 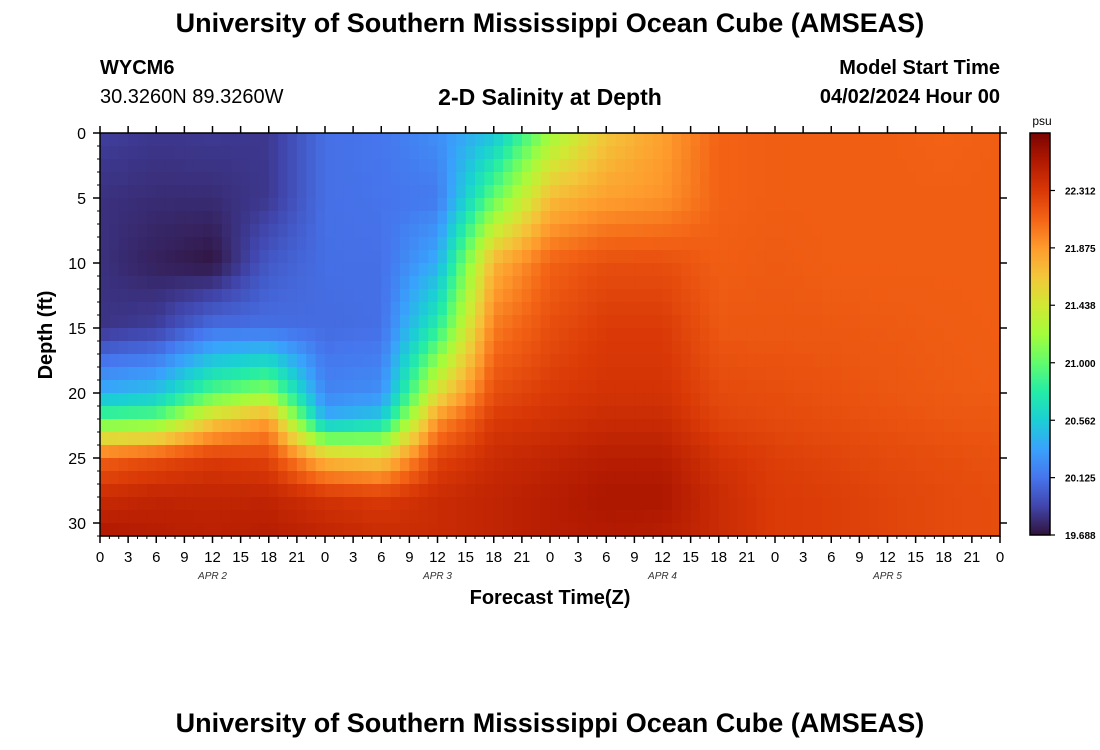 I want to click on y-tick-label: 15, so click(x=77, y=329).